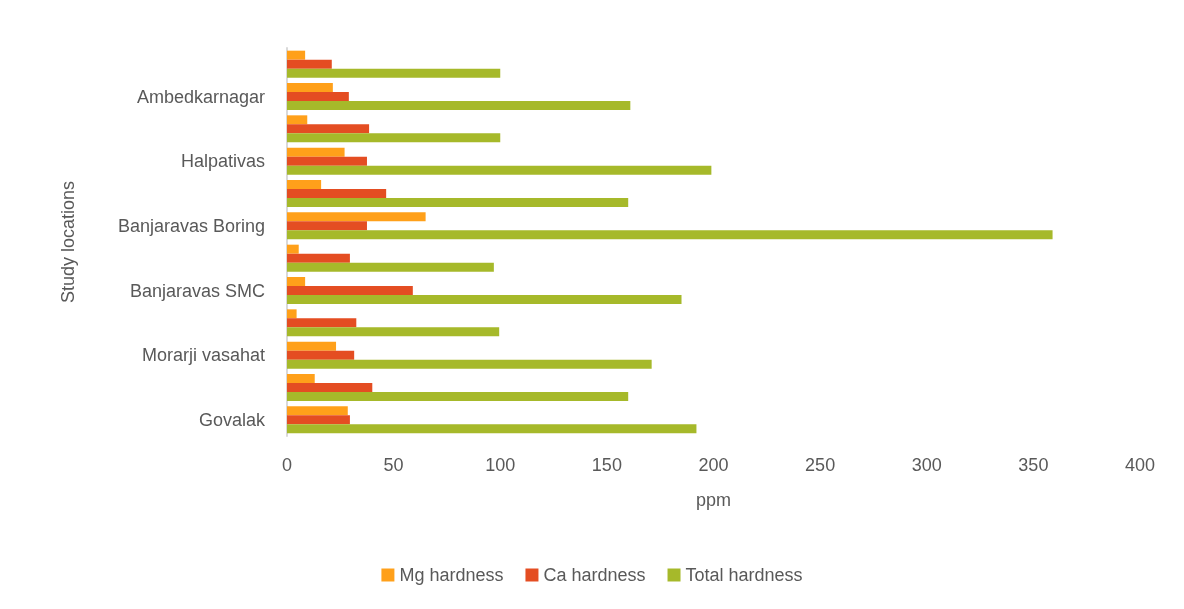  What do you see at coordinates (744, 575) in the screenshot?
I see `legend-label: Total hardness` at bounding box center [744, 575].